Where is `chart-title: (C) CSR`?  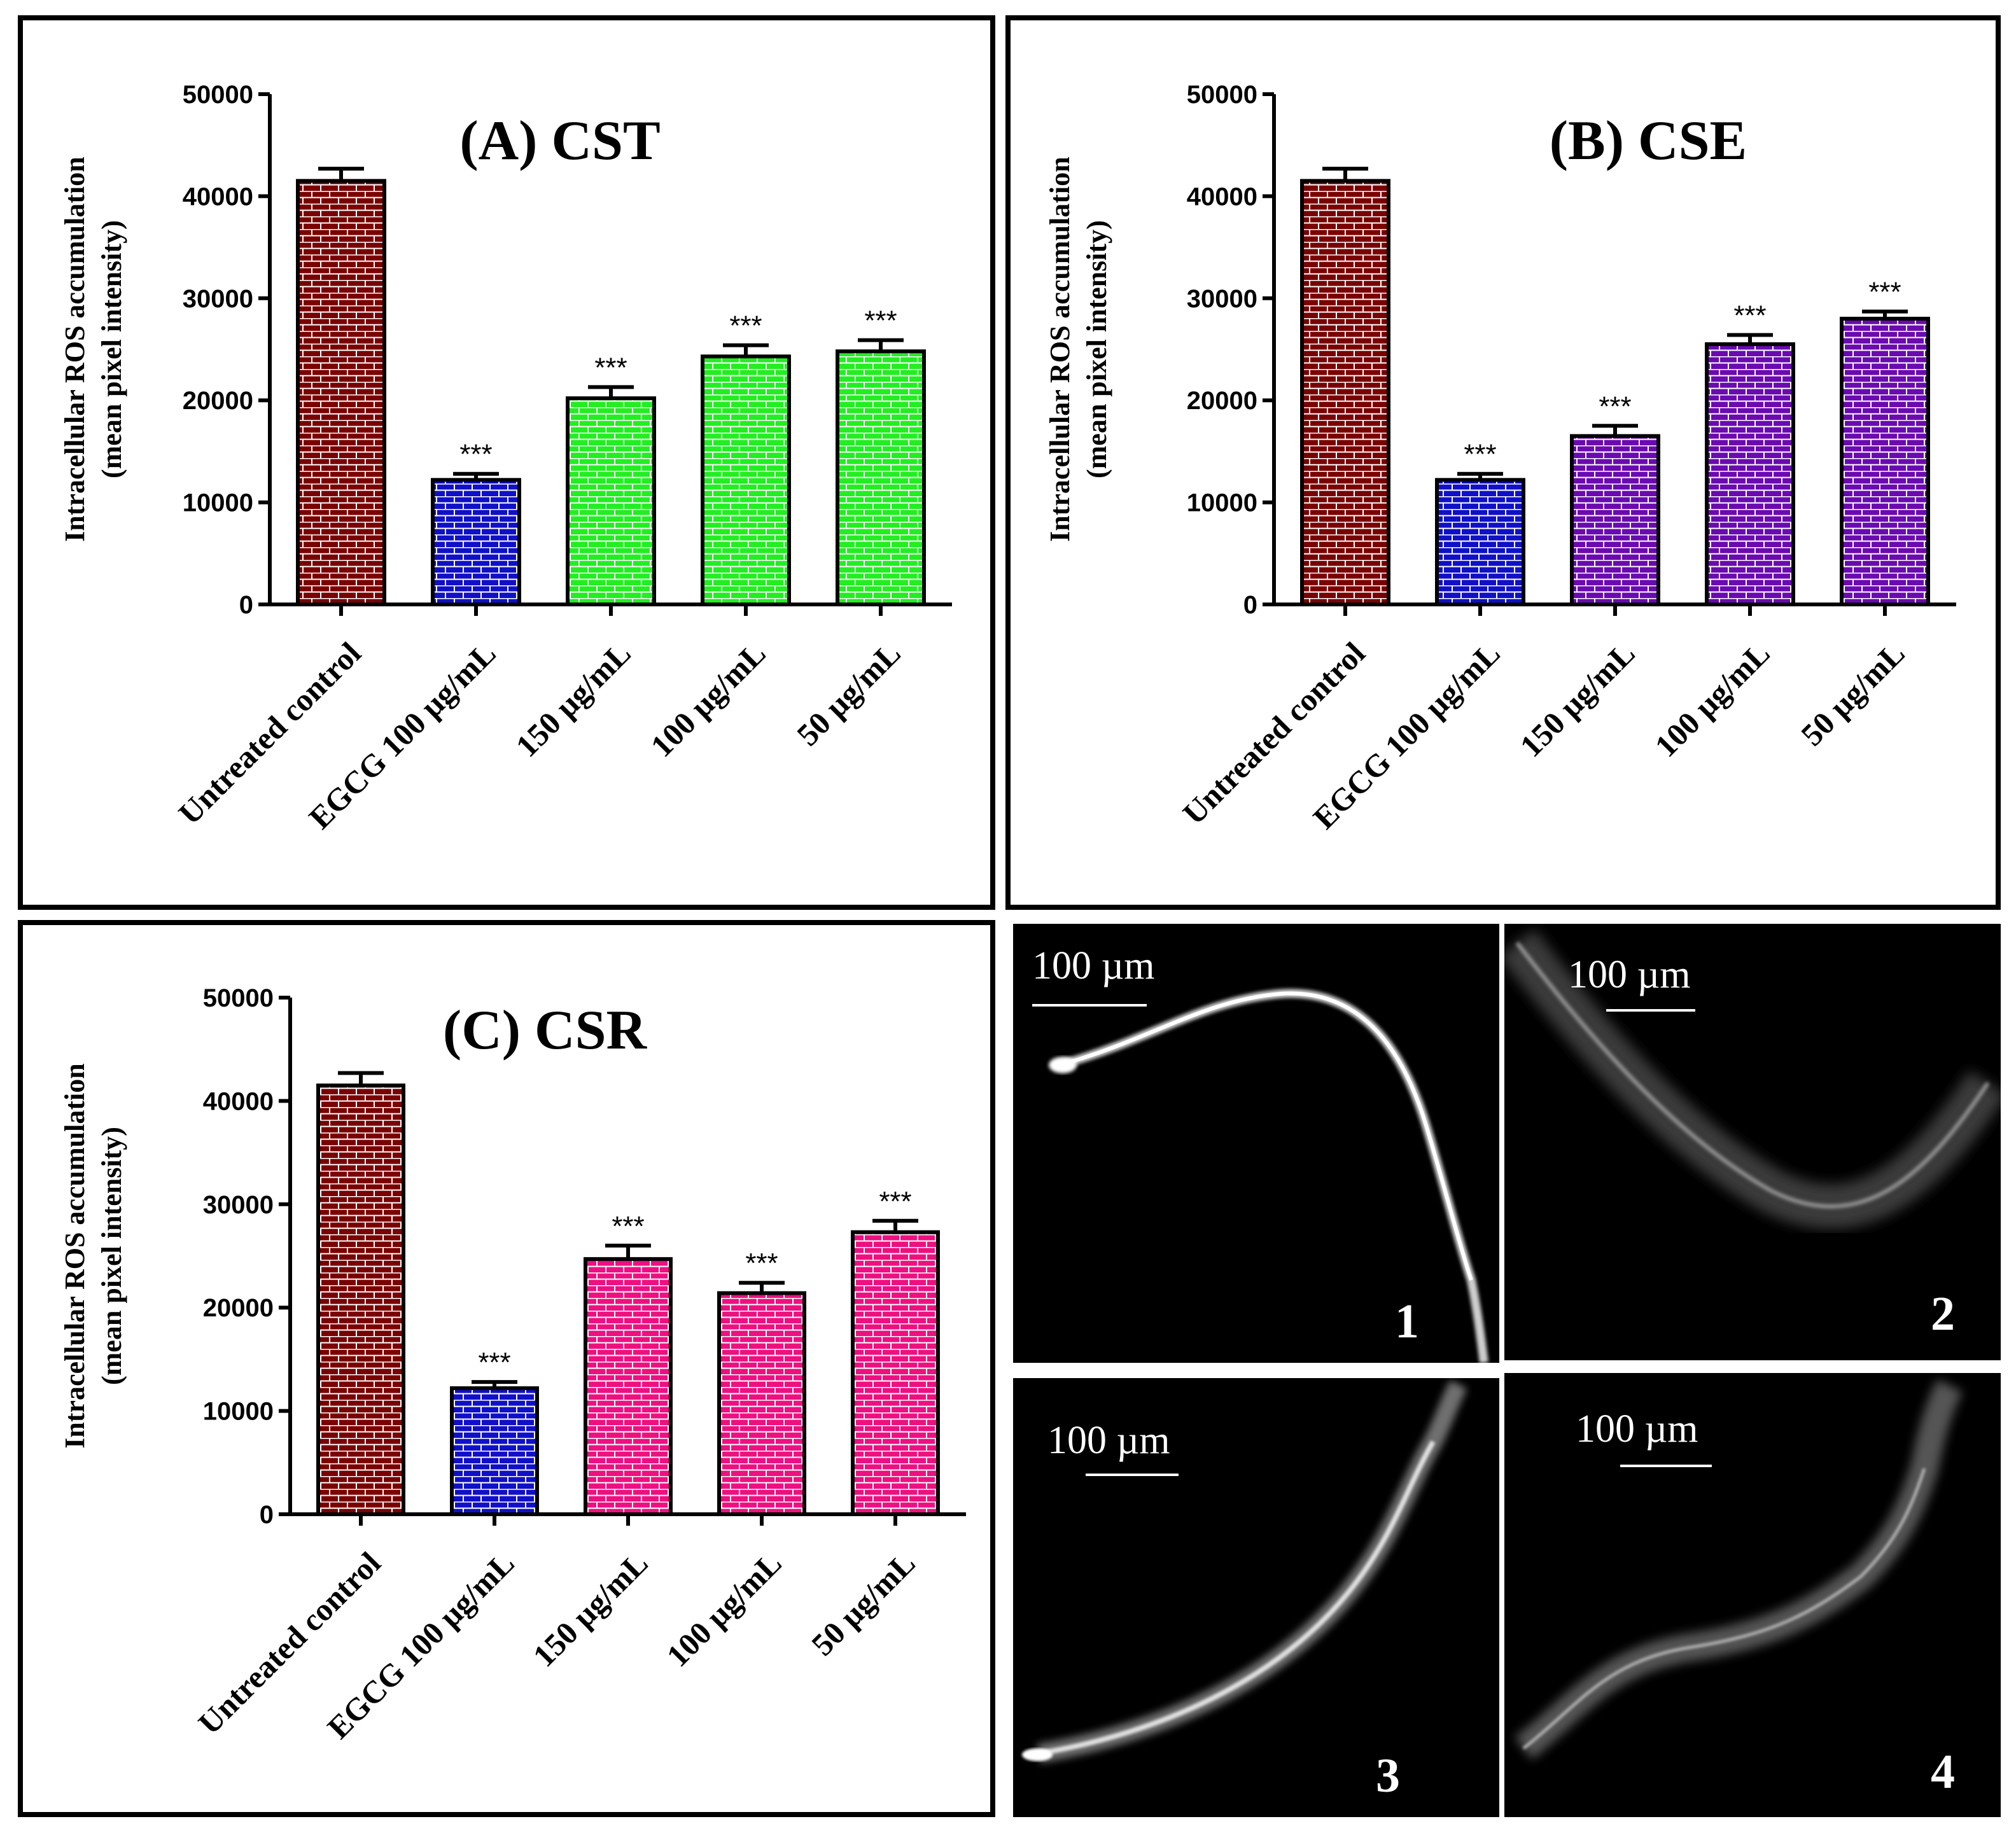
chart-title: (C) CSR is located at coordinates (545, 1030).